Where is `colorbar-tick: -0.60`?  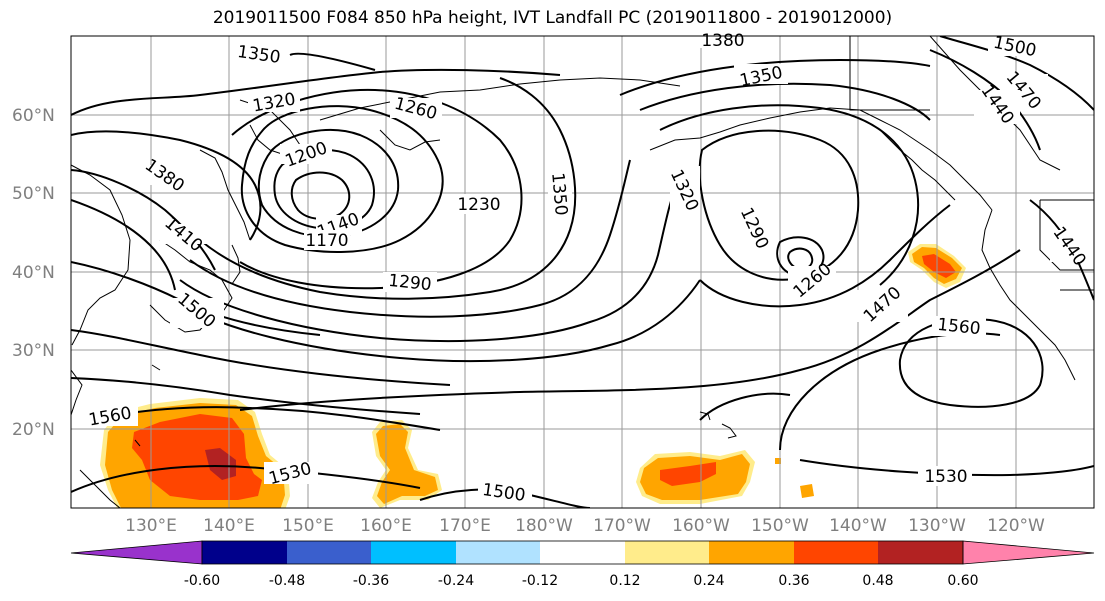 colorbar-tick: -0.60 is located at coordinates (202, 581).